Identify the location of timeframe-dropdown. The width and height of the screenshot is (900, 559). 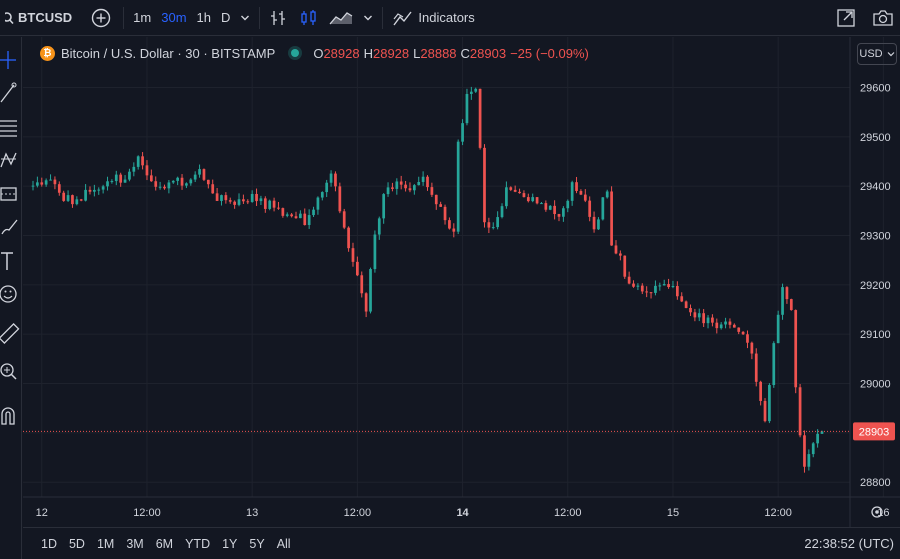
(245, 18).